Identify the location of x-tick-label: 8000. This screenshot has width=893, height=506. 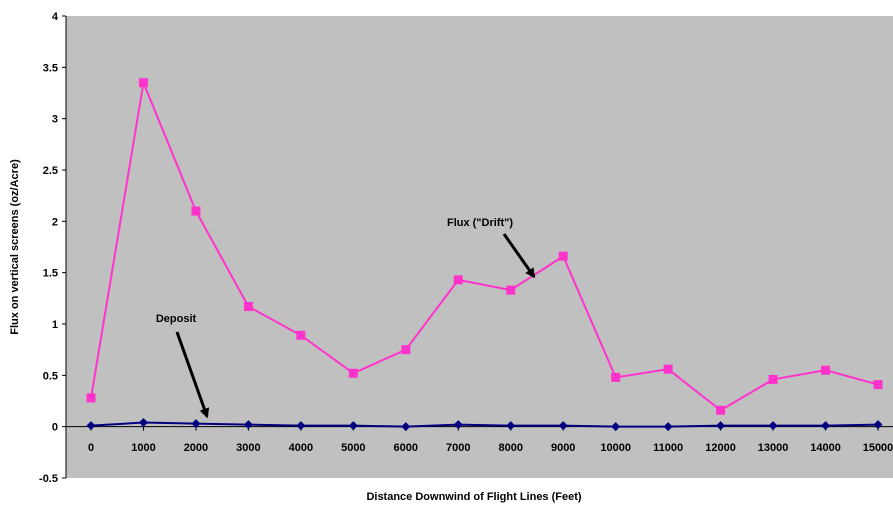
(510, 448).